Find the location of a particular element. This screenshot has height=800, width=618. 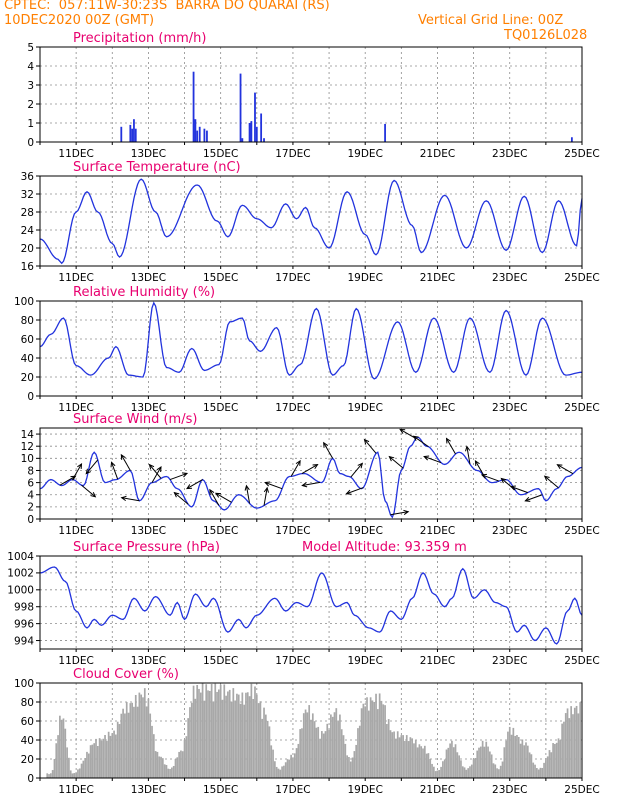

y-tick-label: 100 is located at coordinates (24, 684).